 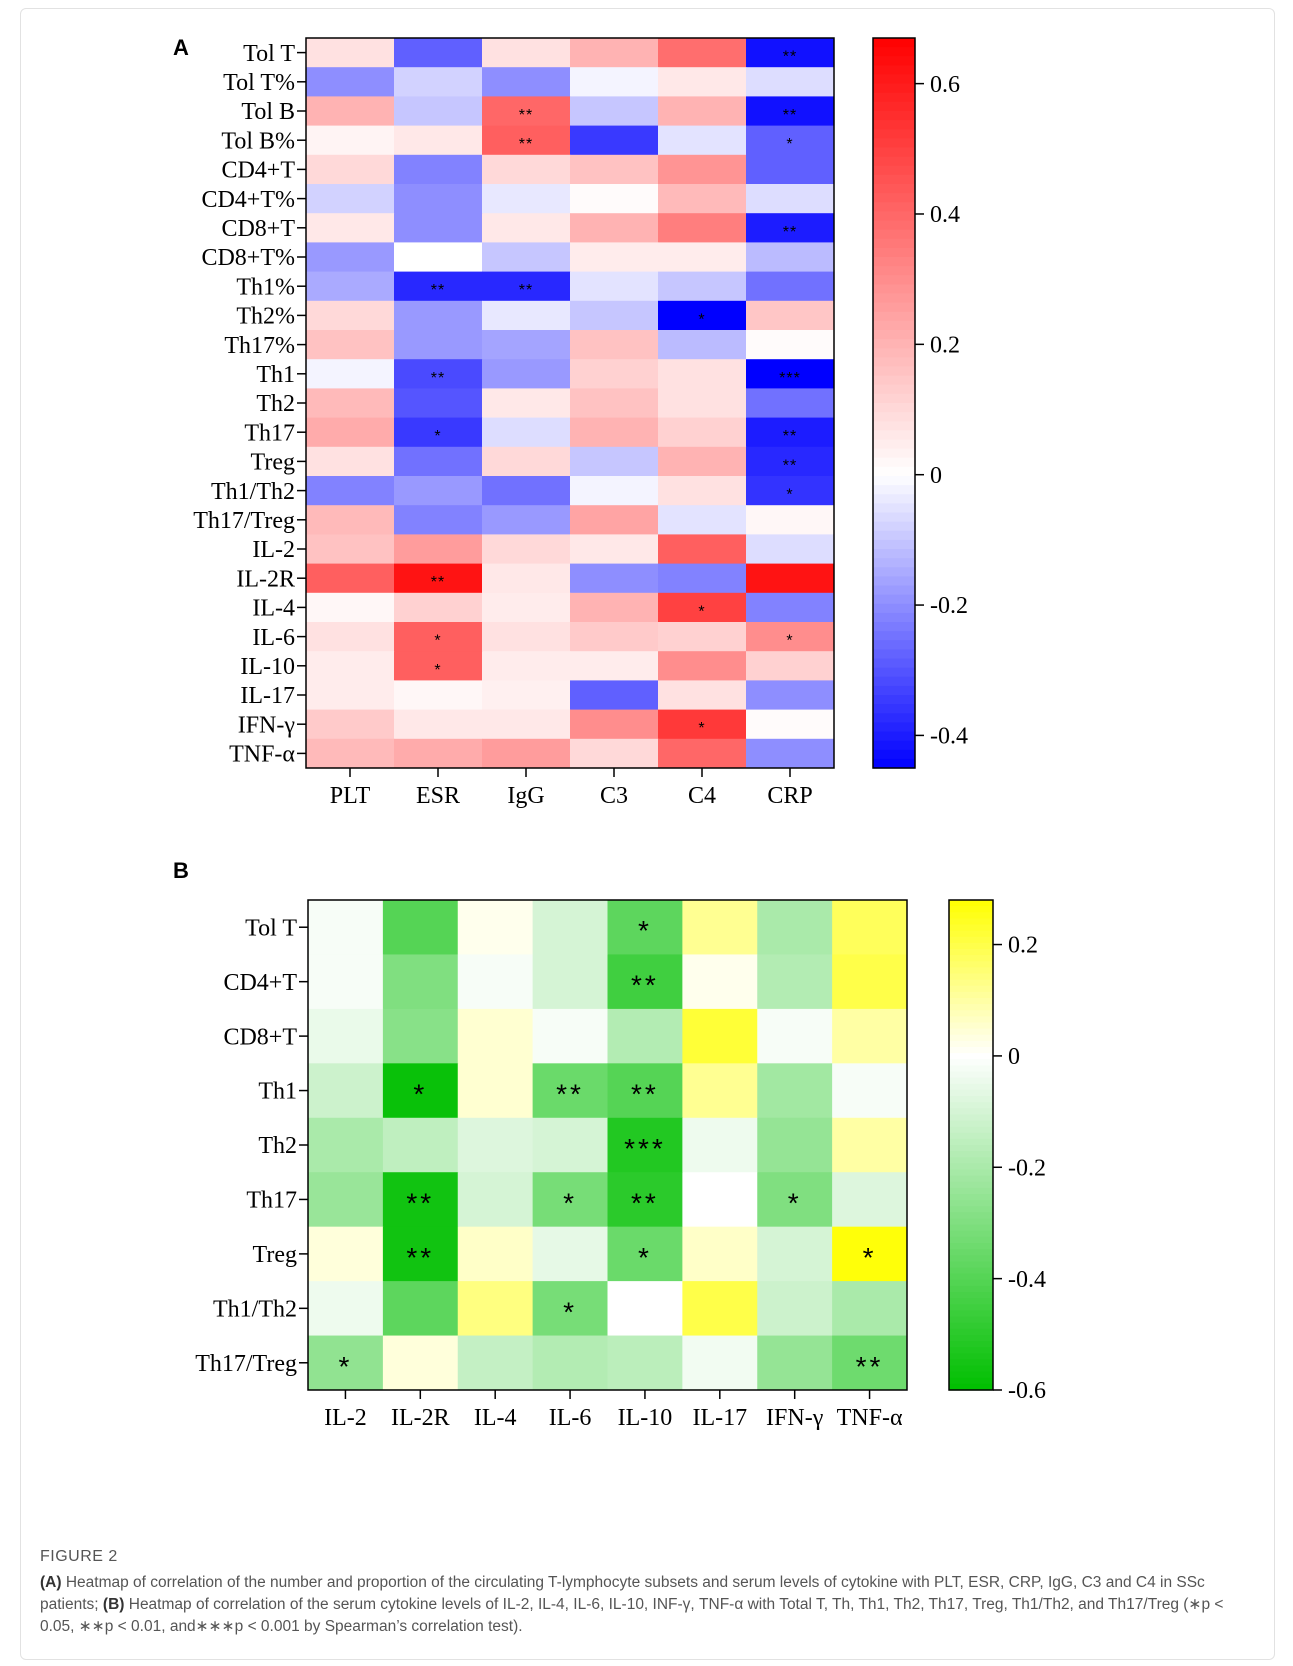 I want to click on cell-cd4-t-pct-c3, so click(x=614, y=199).